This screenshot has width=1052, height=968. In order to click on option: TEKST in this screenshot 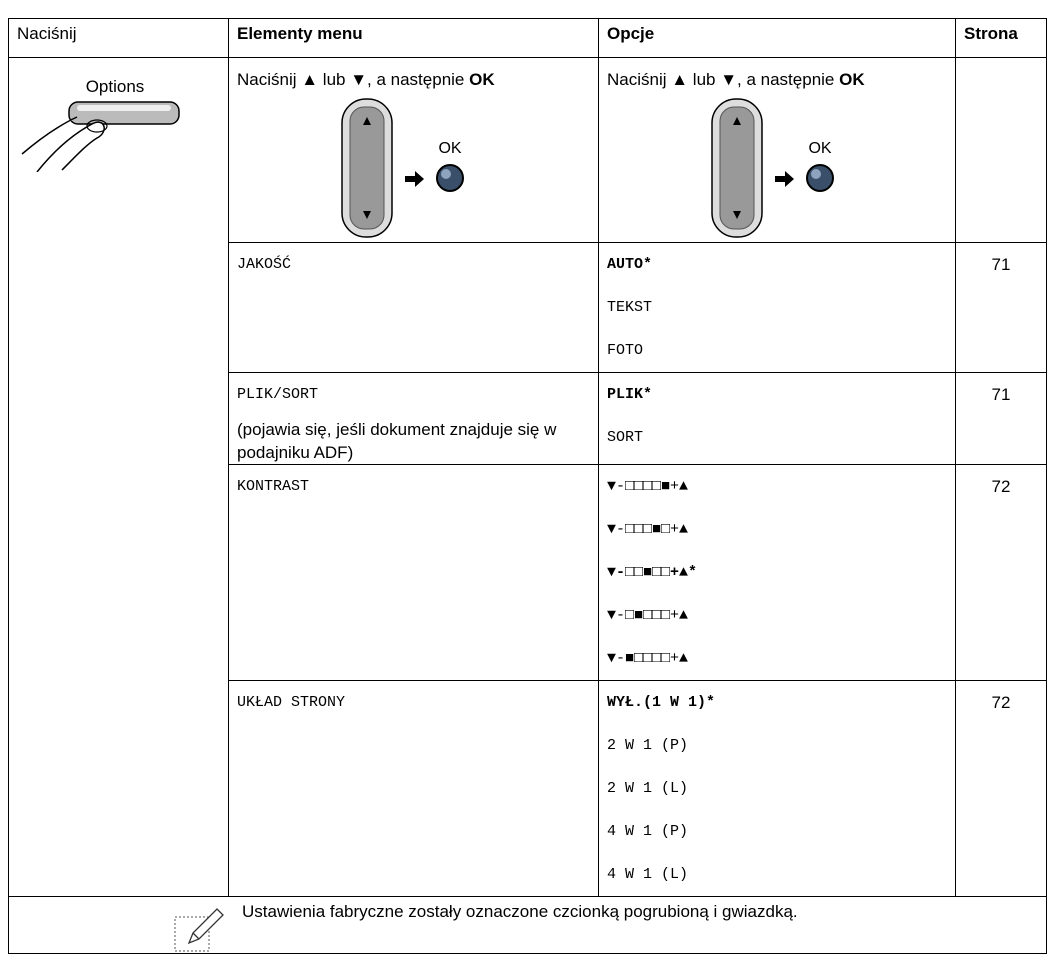, I will do `click(630, 307)`.